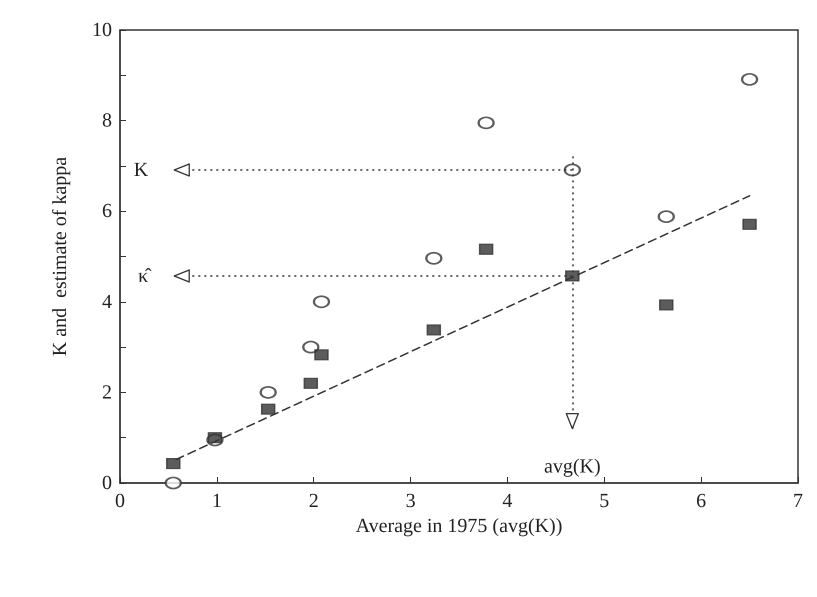 This screenshot has height=597, width=817. Describe the element at coordinates (107, 121) in the screenshot. I see `y-tick-label: 8` at that location.